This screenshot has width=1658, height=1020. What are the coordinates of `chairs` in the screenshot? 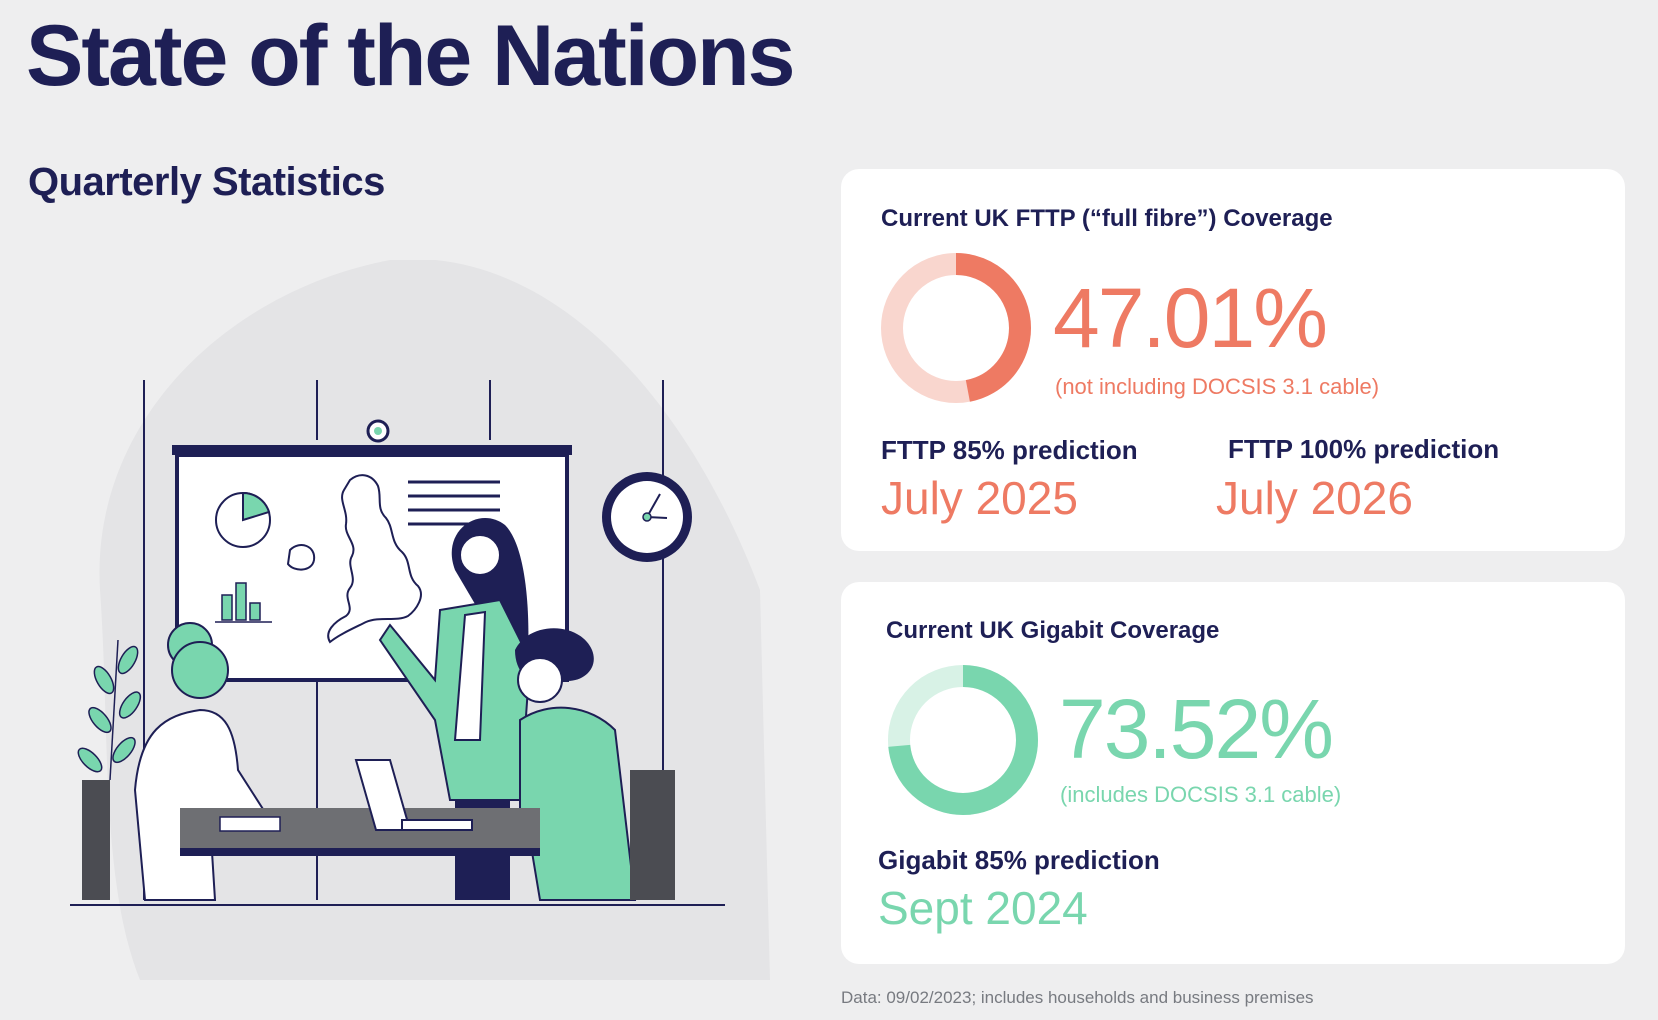 It's located at (378, 835).